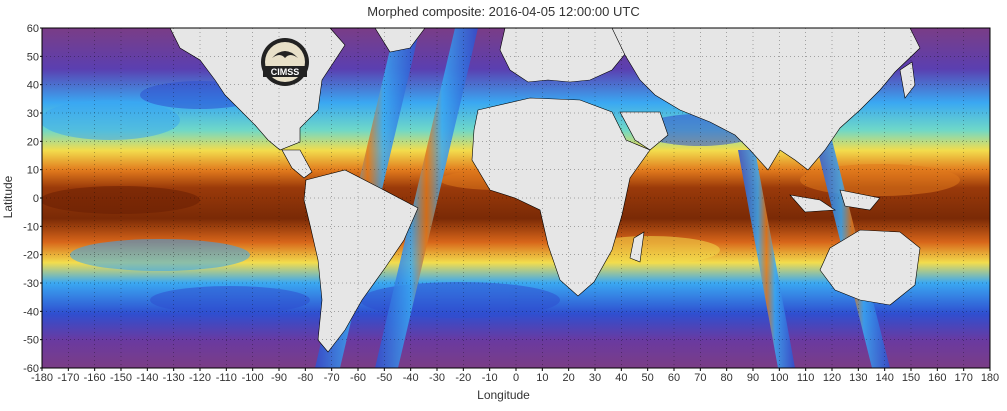 The height and width of the screenshot is (411, 1007). Describe the element at coordinates (937, 378) in the screenshot. I see `x-tick-label: 160` at that location.